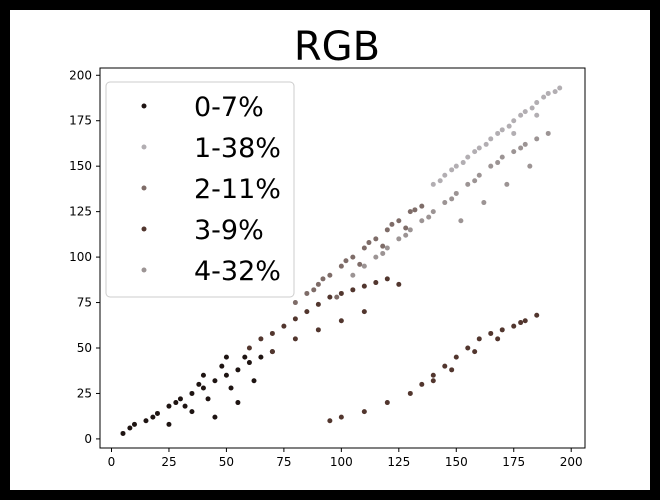 The image size is (660, 500). I want to click on x-tick-label-3: 75, so click(283, 462).